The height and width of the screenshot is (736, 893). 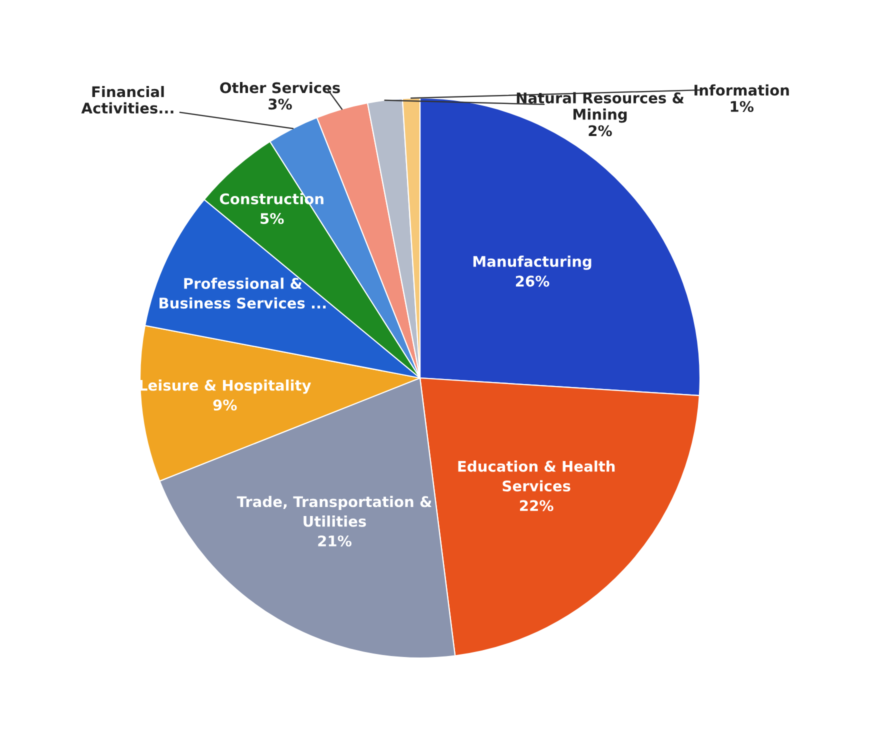 What do you see at coordinates (600, 130) in the screenshot?
I see `data-label: 2%` at bounding box center [600, 130].